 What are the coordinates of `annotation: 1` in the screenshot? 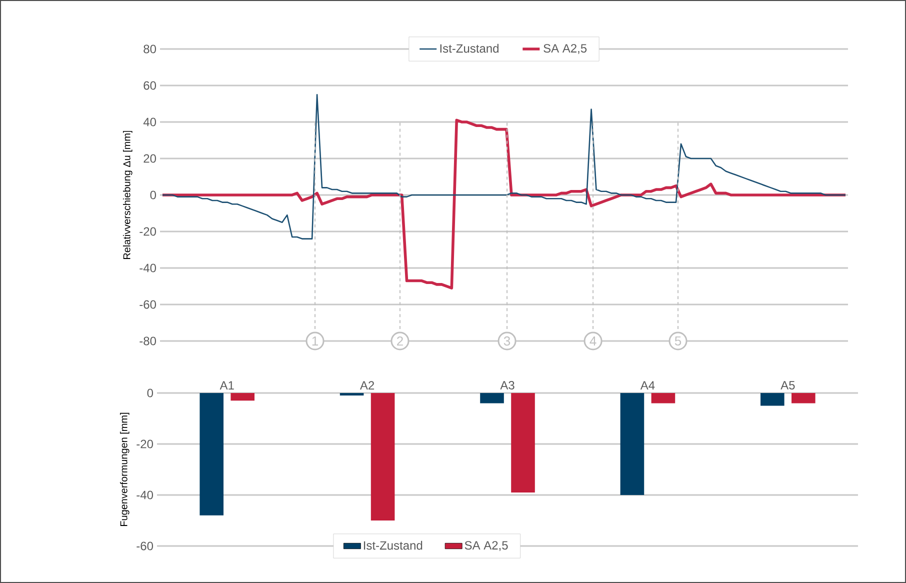 It's located at (315, 341).